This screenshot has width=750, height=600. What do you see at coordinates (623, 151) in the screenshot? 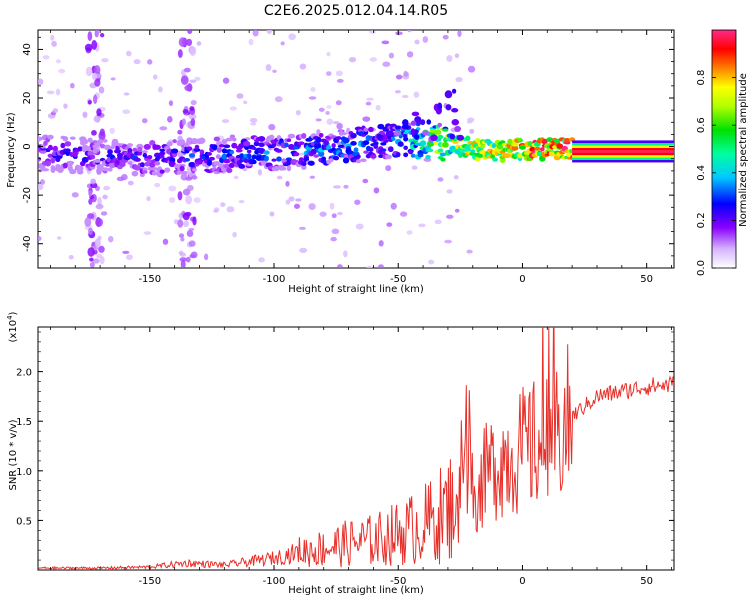
I see `heatmap-band` at bounding box center [623, 151].